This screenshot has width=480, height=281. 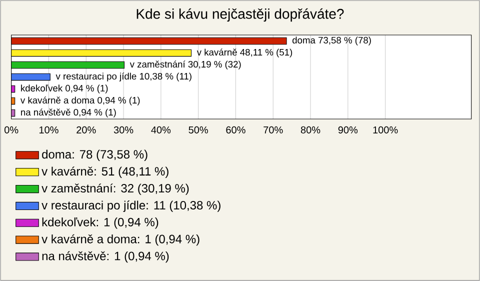 I want to click on data-label: v kavárně a doma 0,94 % (1), so click(x=80, y=101).